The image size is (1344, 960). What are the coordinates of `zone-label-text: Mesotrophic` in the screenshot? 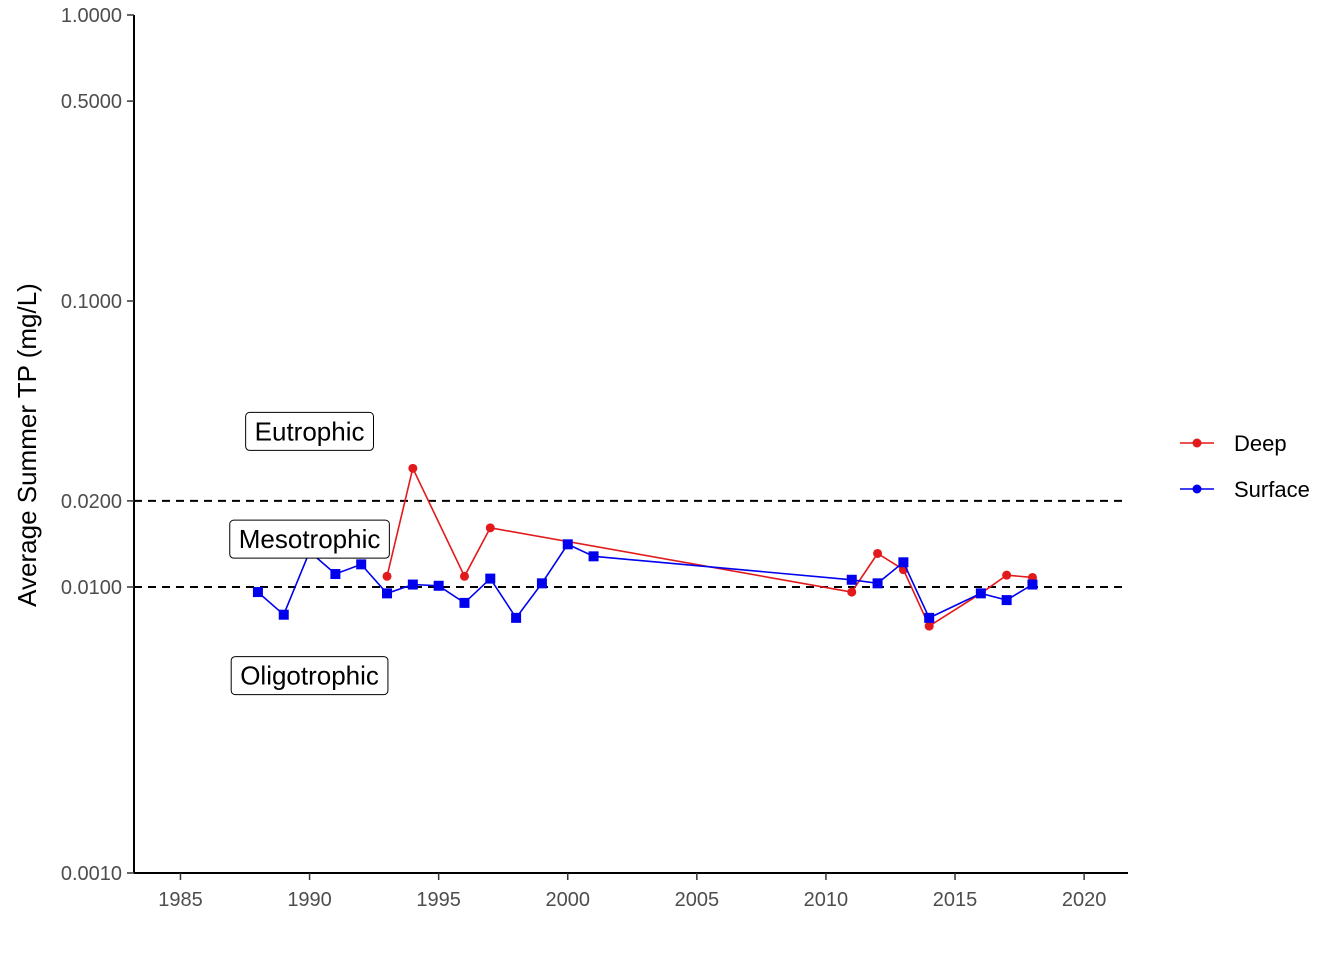 It's located at (310, 539).